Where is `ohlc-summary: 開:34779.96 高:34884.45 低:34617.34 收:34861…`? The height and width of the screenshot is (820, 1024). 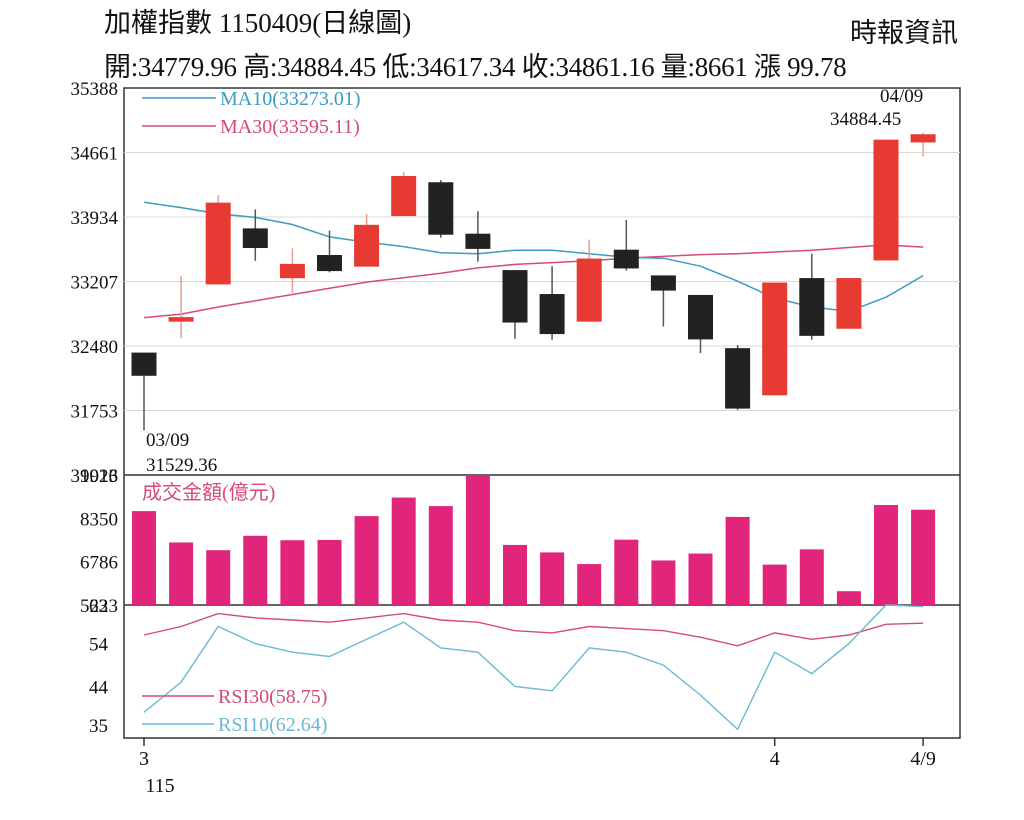
ohlc-summary: 開:34779.96 高:34884.45 低:34617.34 收:34861… is located at coordinates (475, 67).